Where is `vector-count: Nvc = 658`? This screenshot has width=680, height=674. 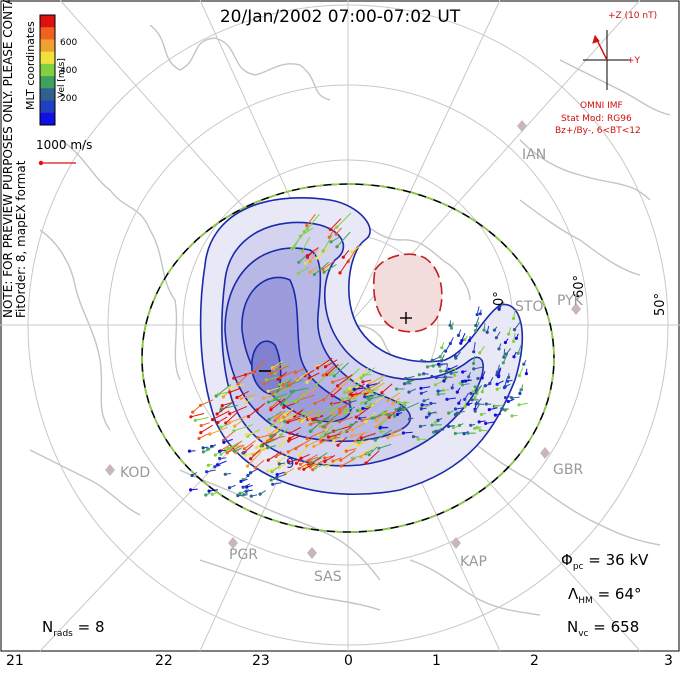
vector-count: Nvc = 658 is located at coordinates (603, 629).